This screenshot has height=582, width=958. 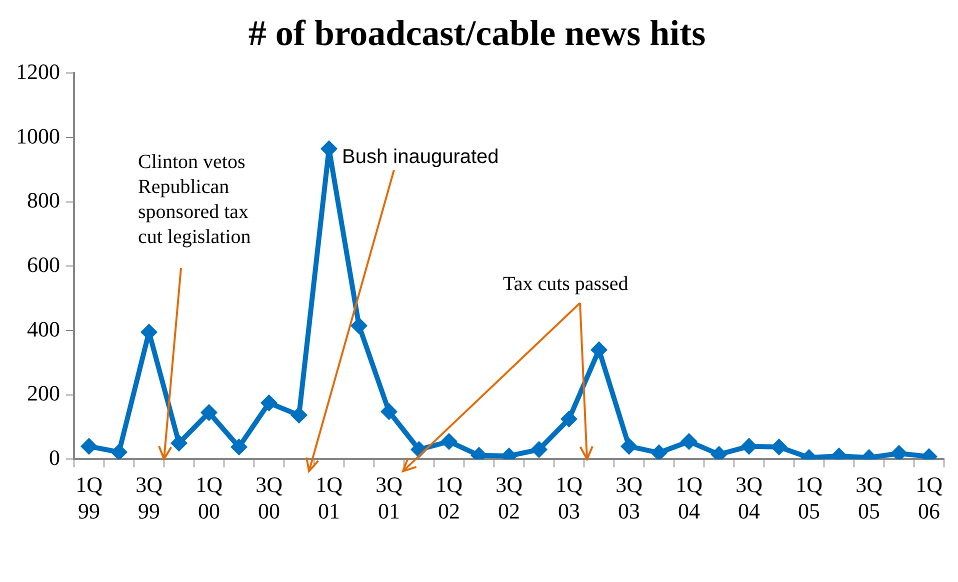 What do you see at coordinates (329, 498) in the screenshot?
I see `x-tick-label: 1Q 01` at bounding box center [329, 498].